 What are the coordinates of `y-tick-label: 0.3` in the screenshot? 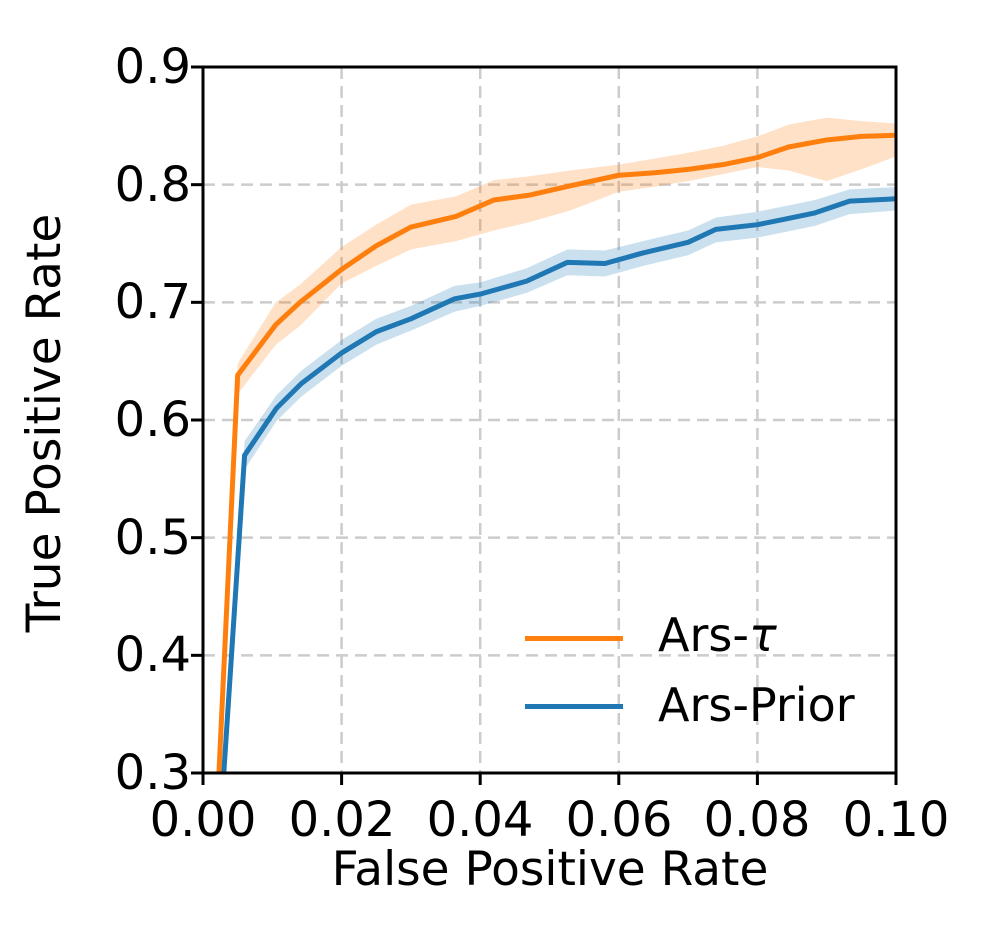 It's located at (152, 773).